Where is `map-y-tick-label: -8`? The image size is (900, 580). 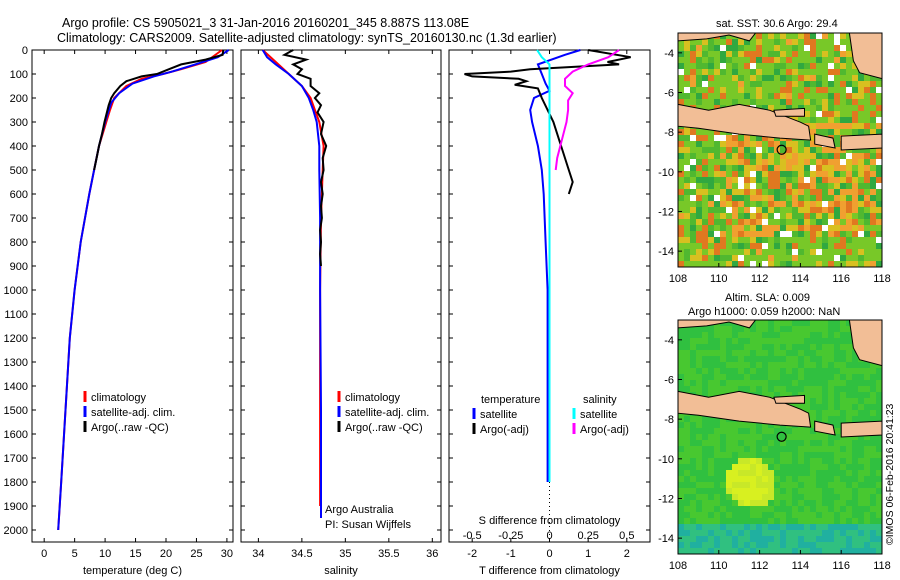 map-y-tick-label: -8 is located at coordinates (669, 420).